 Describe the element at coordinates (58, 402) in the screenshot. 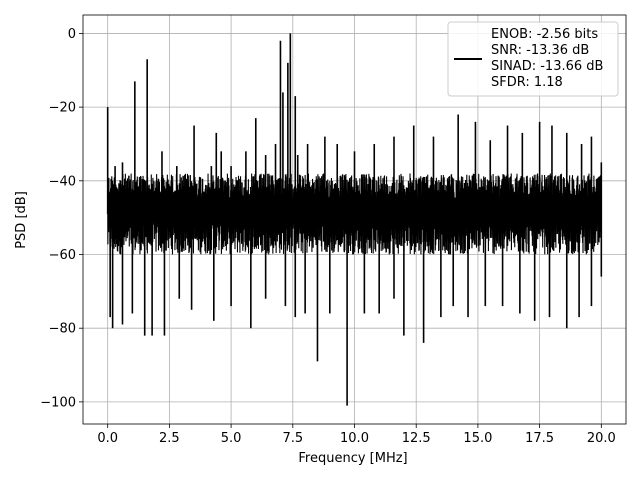

I see `y-tick-label: −100` at that location.